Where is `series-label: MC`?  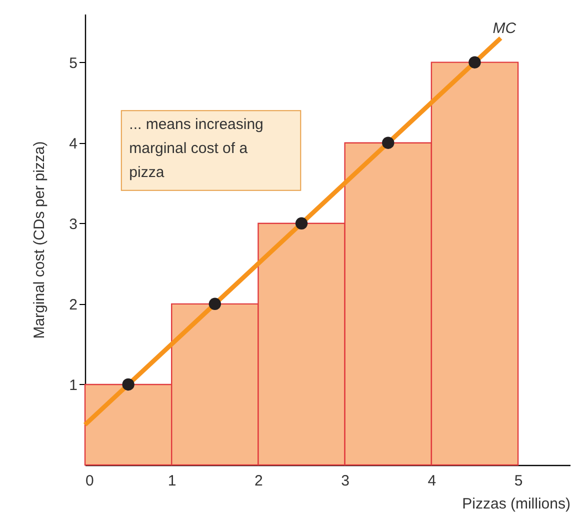 series-label: MC is located at coordinates (504, 29).